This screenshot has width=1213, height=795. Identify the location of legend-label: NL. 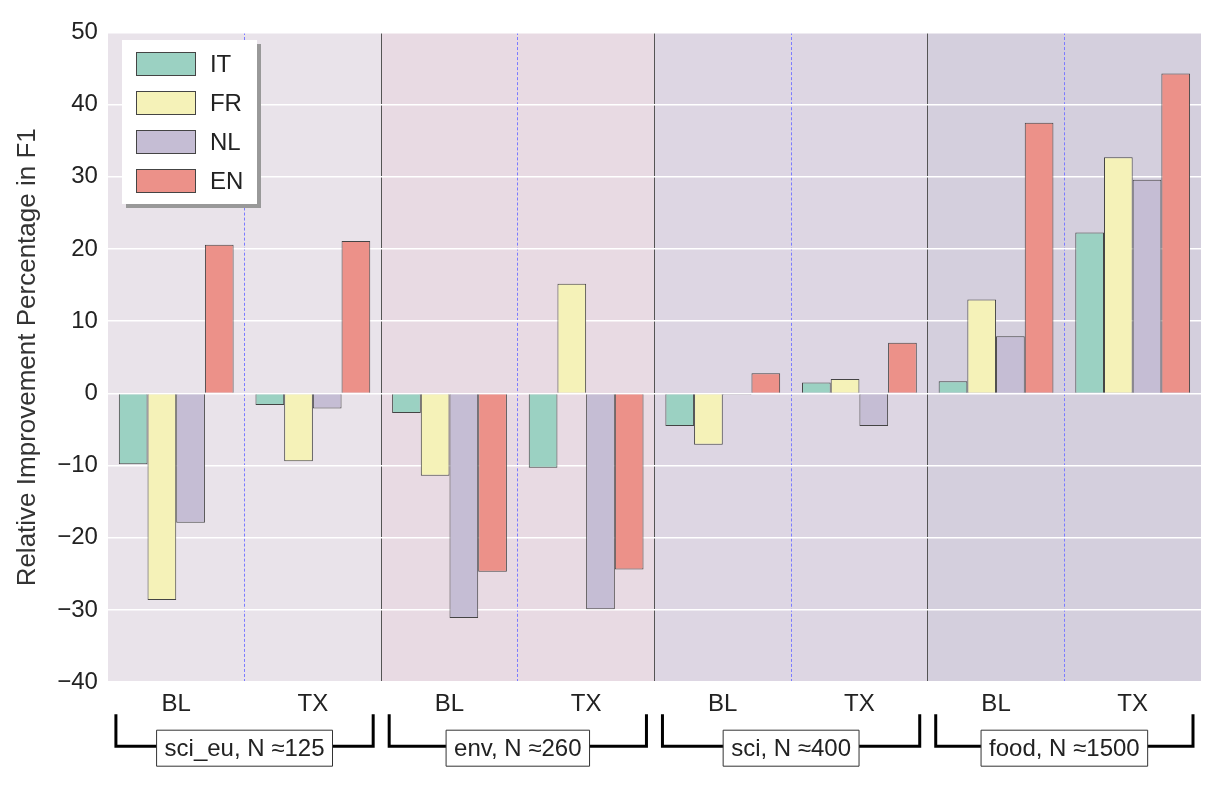
(225, 141).